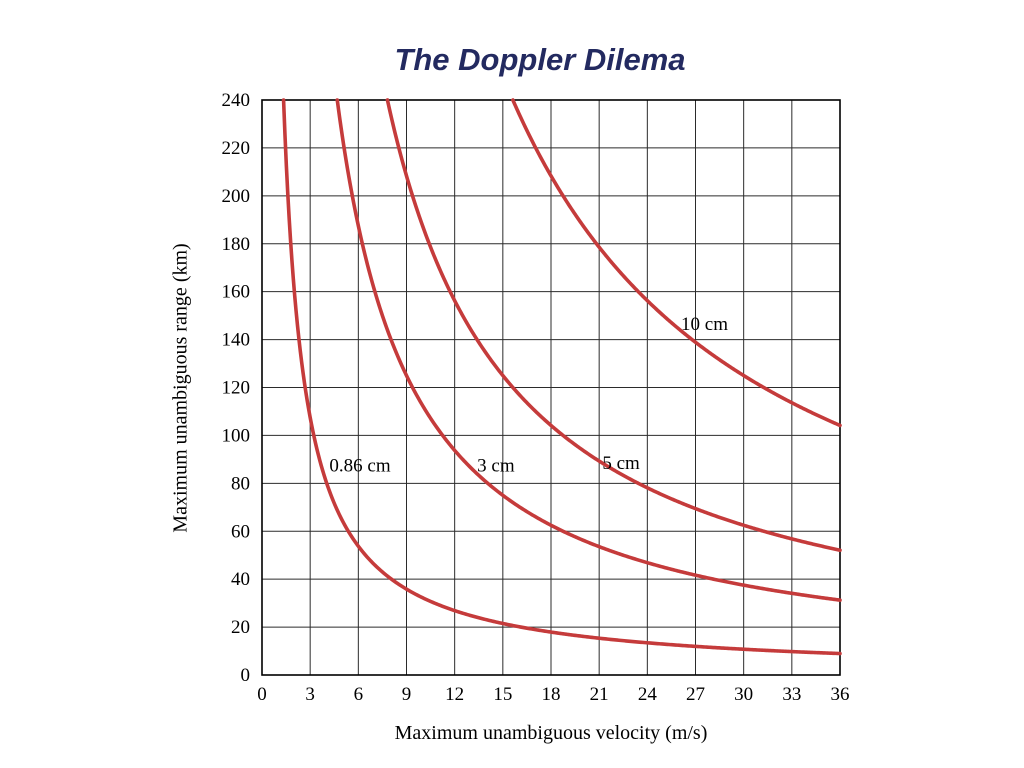  I want to click on curve-label-5-cm: 5 cm, so click(621, 463).